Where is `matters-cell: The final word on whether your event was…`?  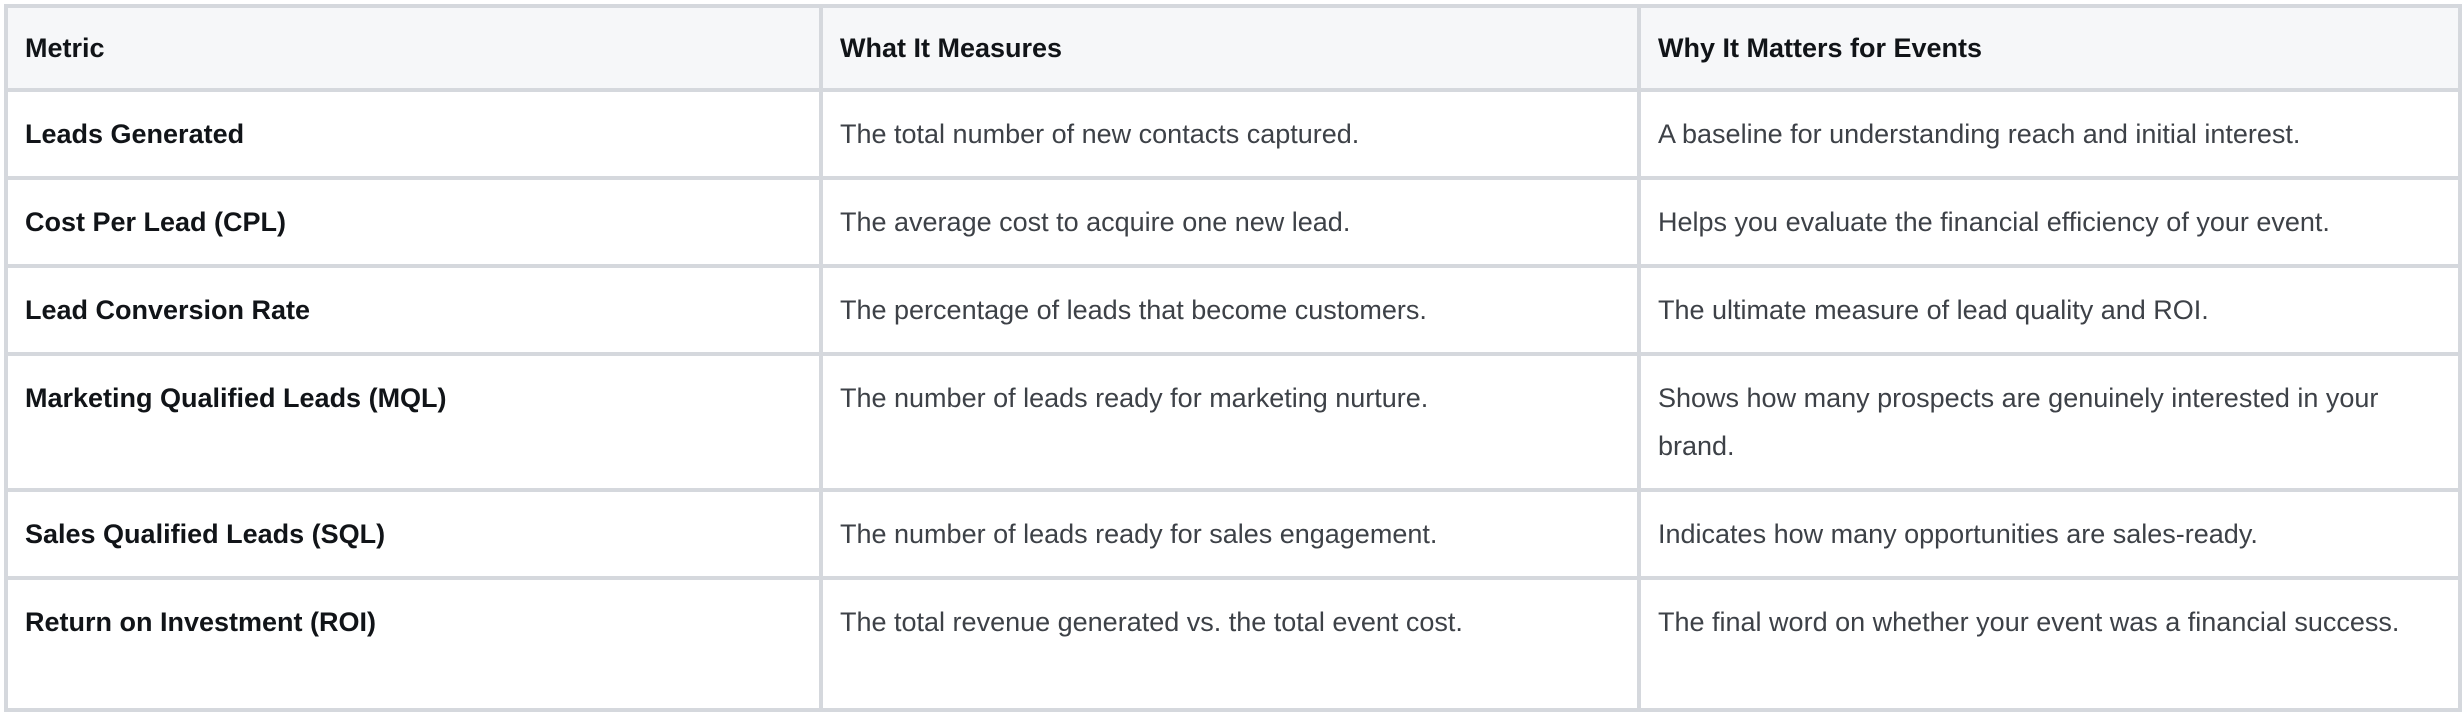
matters-cell: The final word on whether your event was… is located at coordinates (2049, 644).